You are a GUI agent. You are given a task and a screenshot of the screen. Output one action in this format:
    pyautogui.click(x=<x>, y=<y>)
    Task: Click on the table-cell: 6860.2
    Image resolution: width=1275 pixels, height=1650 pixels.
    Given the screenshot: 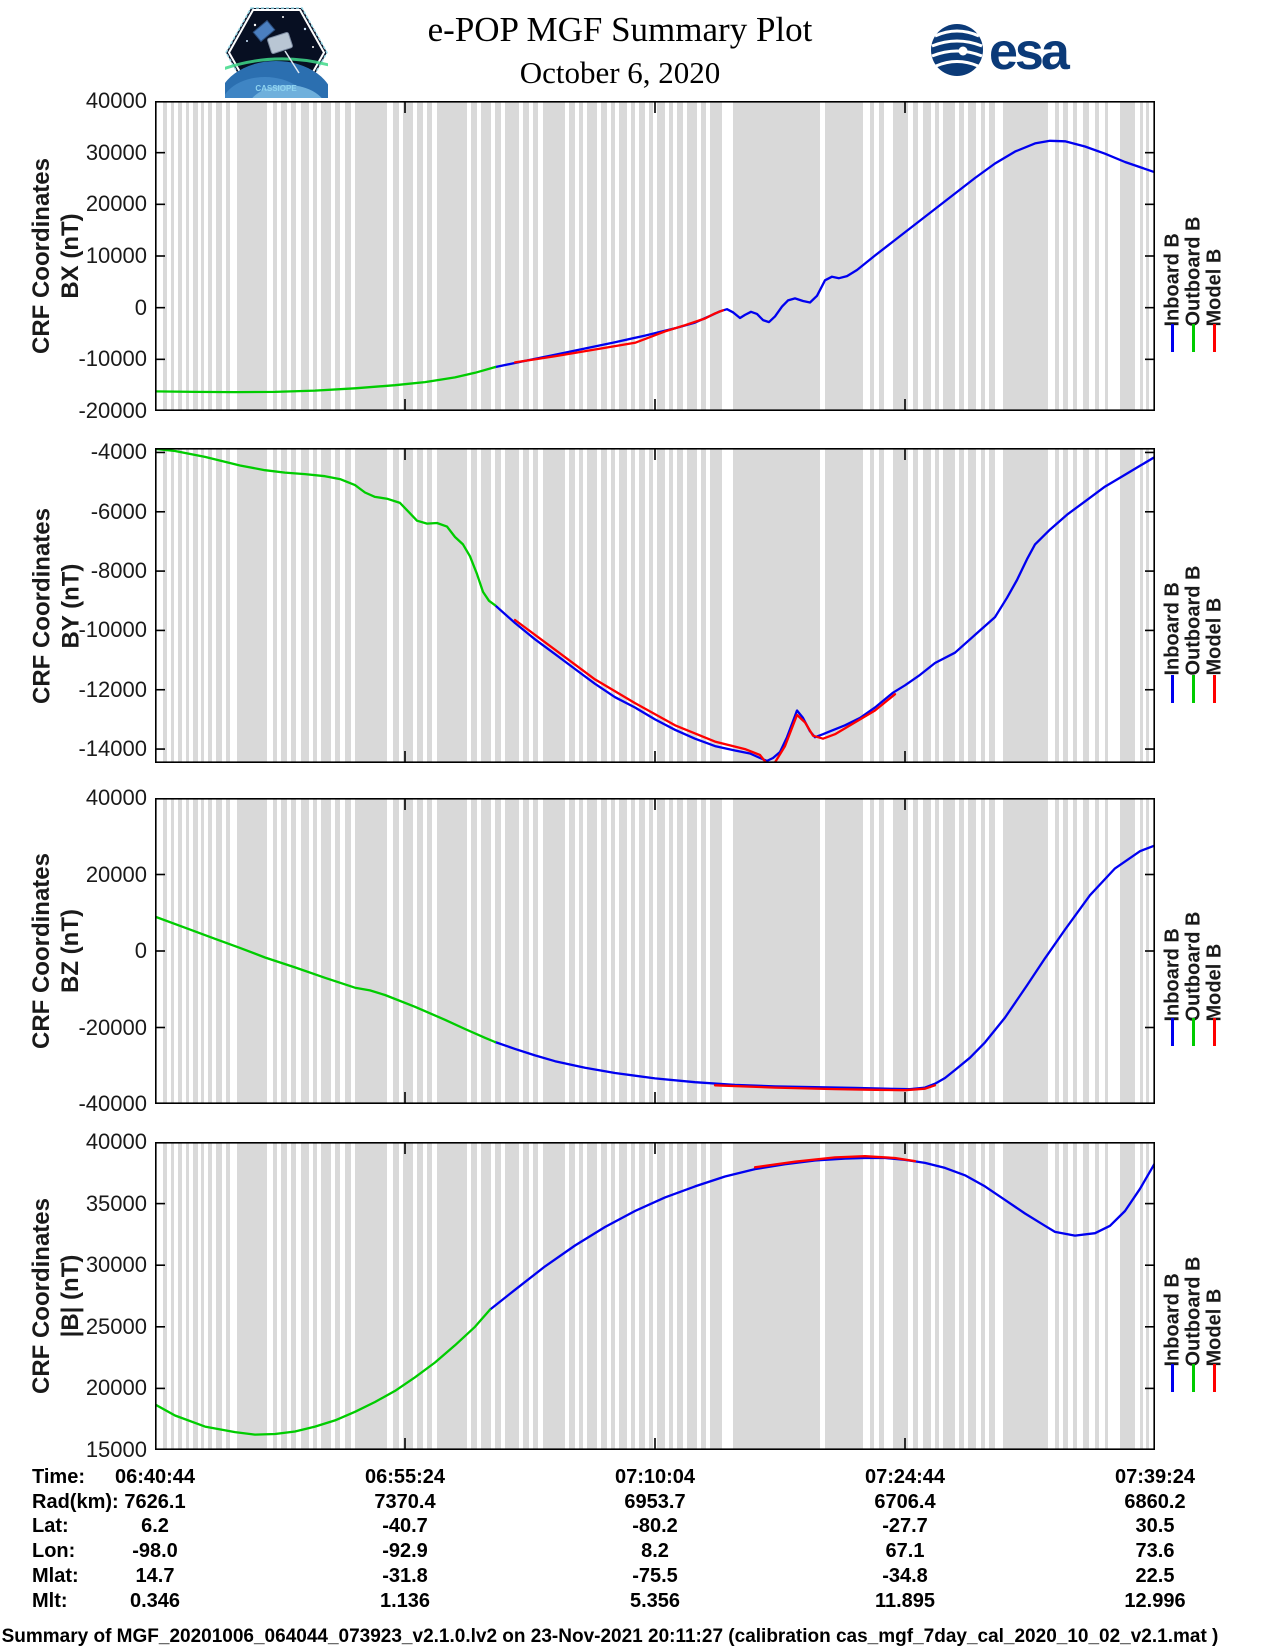 What is the action you would take?
    pyautogui.click(x=1155, y=1501)
    